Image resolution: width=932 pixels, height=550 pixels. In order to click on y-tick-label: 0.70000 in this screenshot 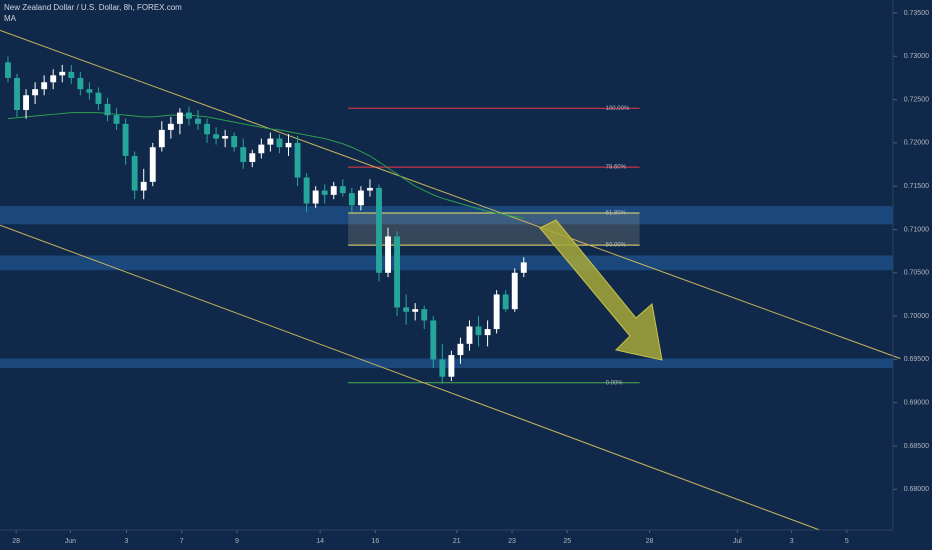, I will do `click(916, 316)`.